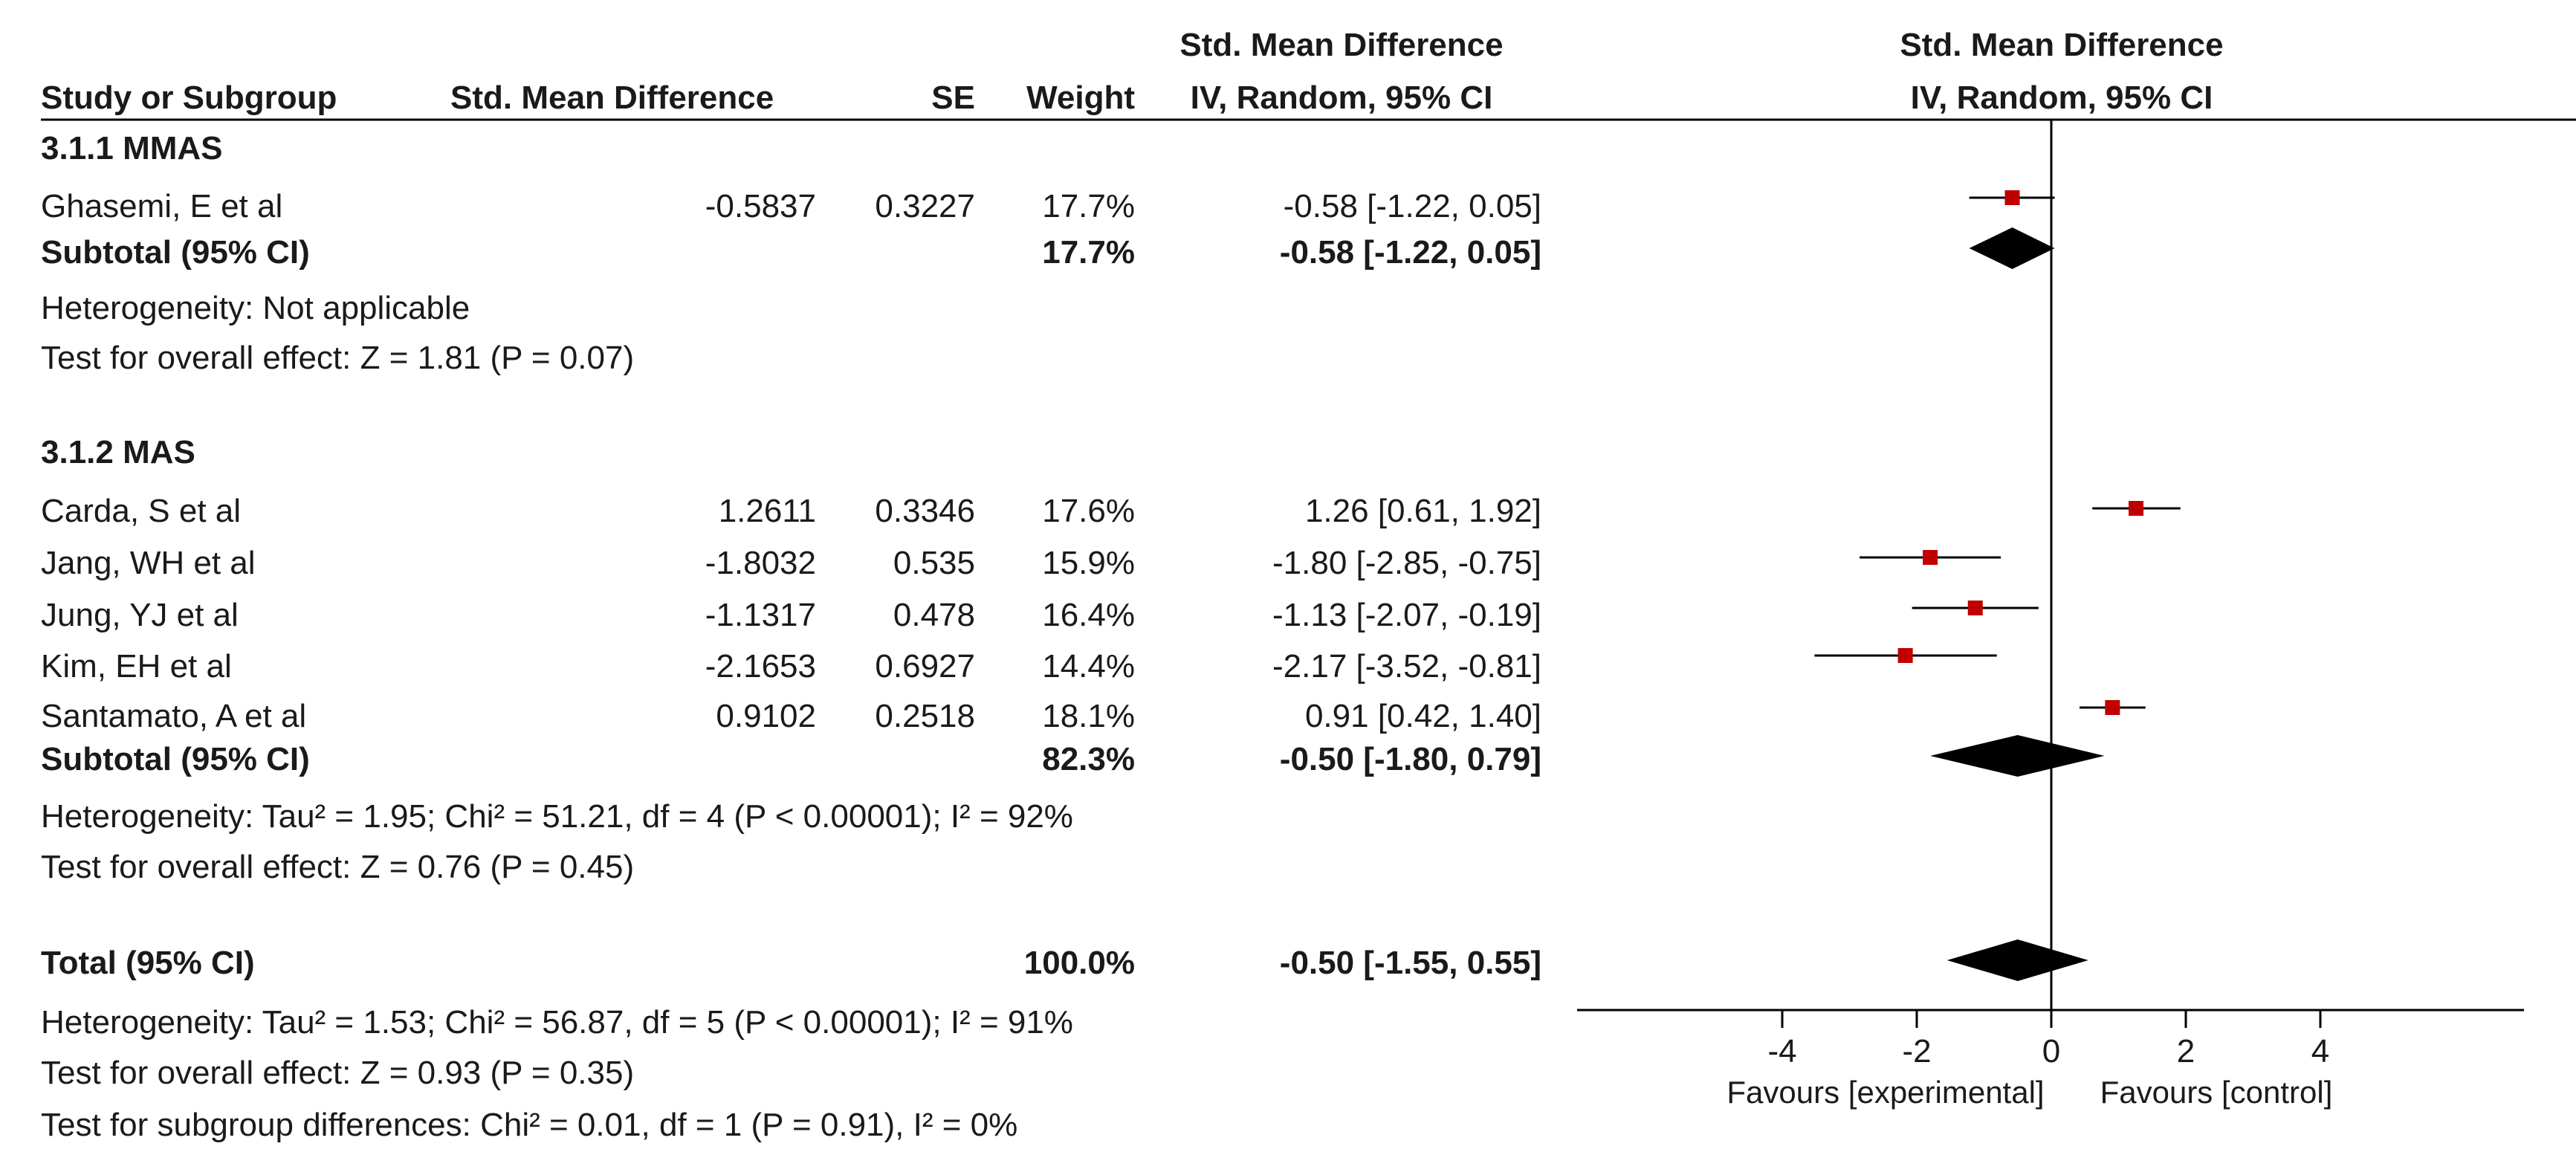  What do you see at coordinates (1885, 1092) in the screenshot?
I see `favours-experimental-label: Favours [experimental]` at bounding box center [1885, 1092].